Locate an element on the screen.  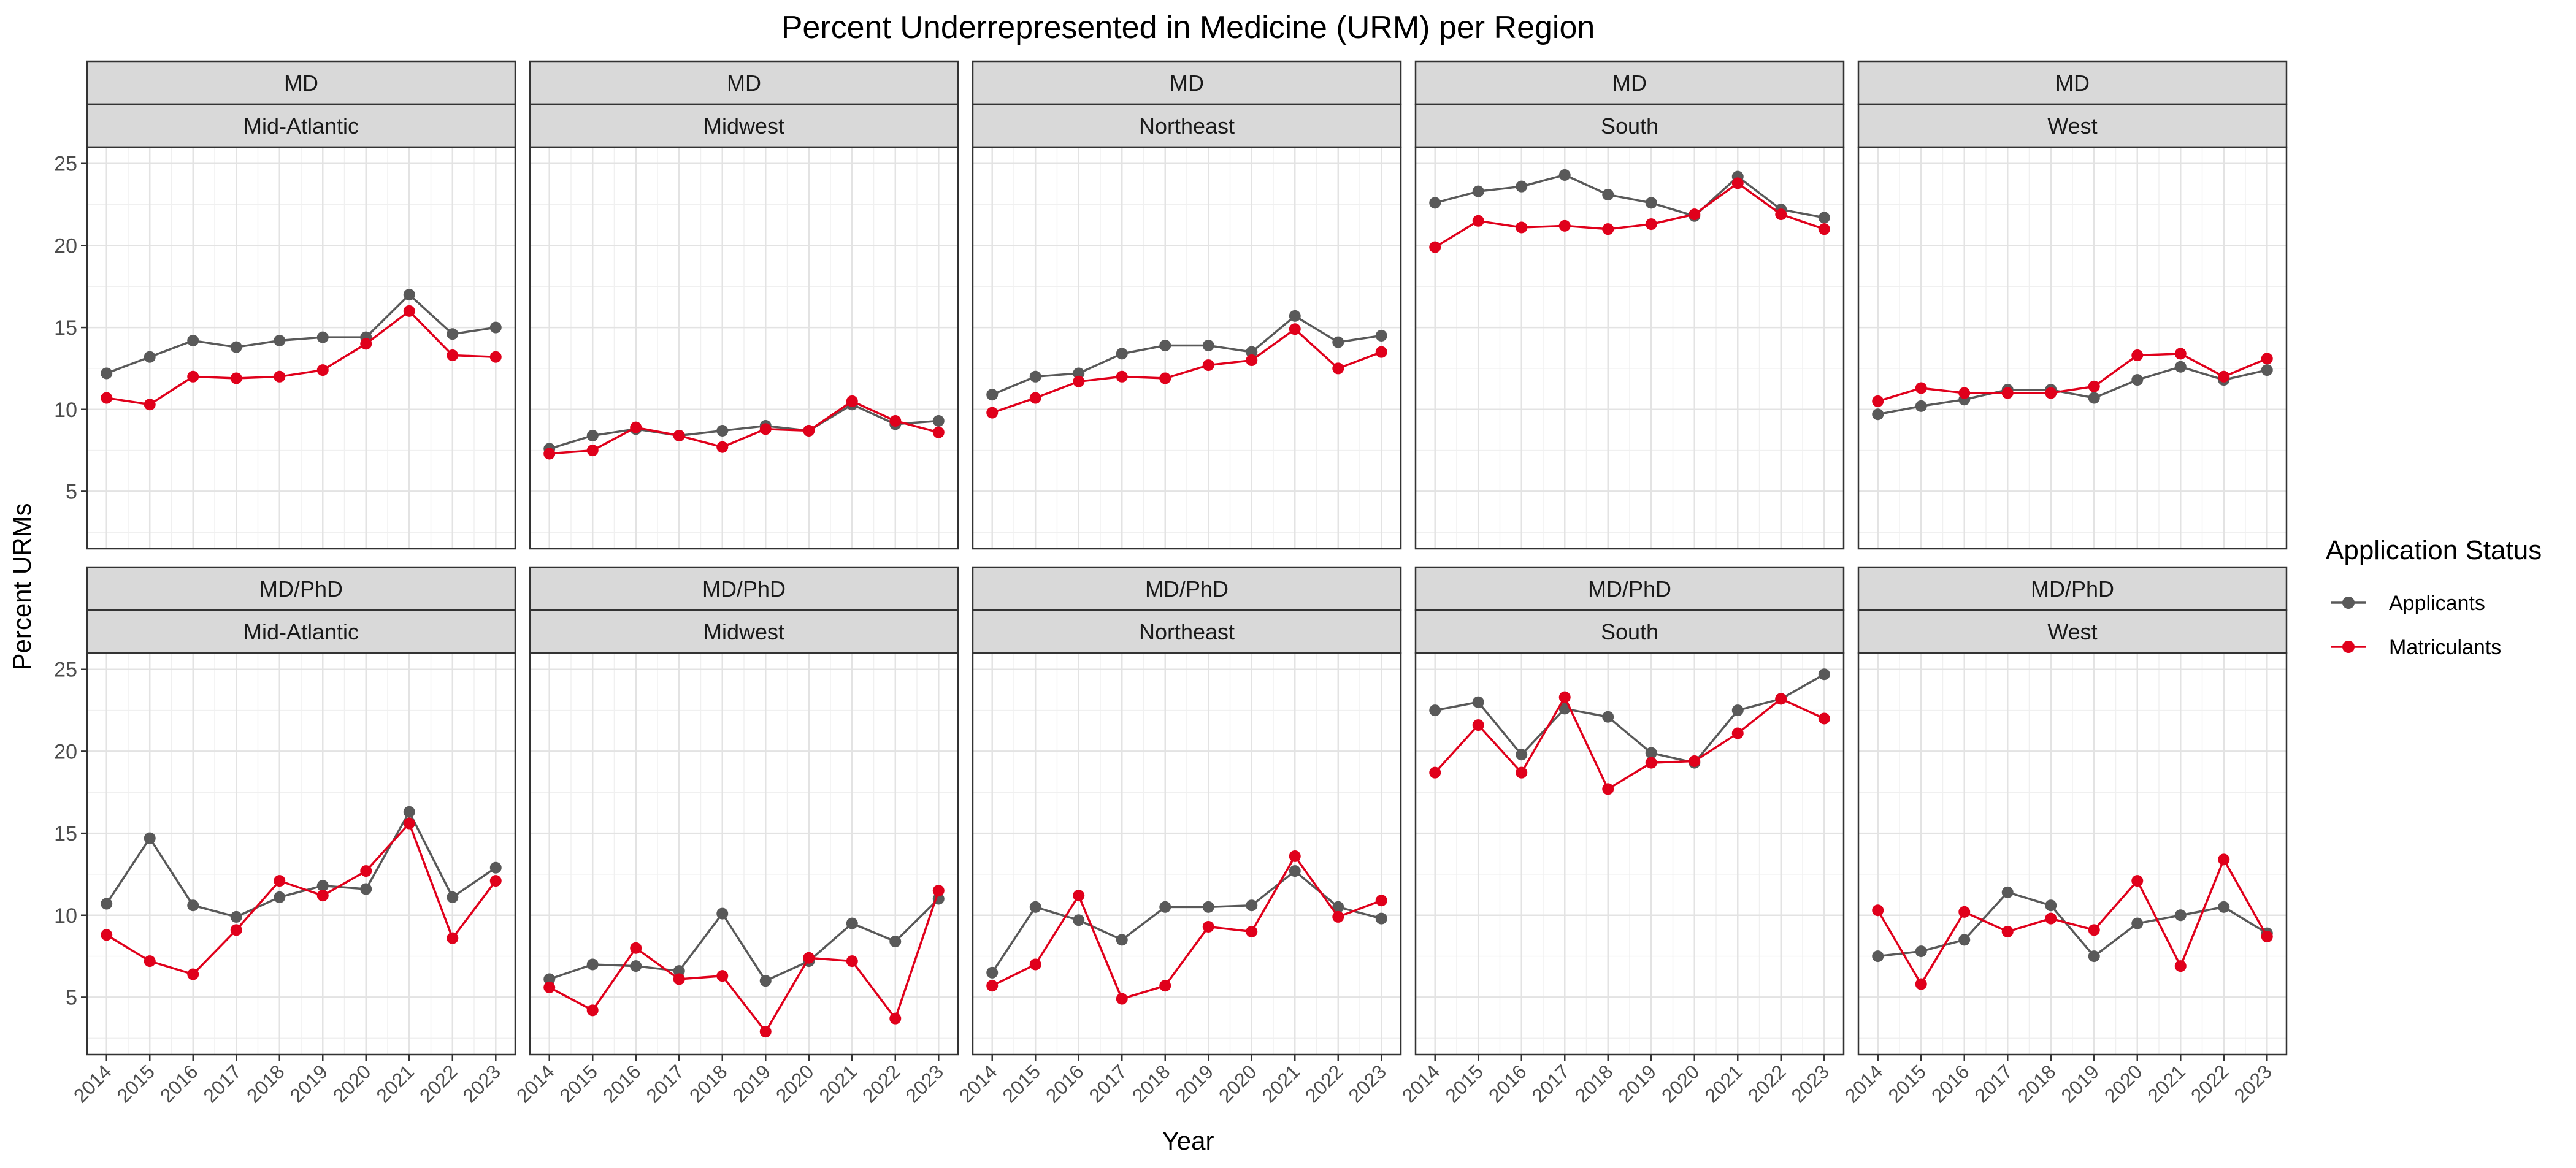
x-tick-label: 2014 is located at coordinates (92, 1083).